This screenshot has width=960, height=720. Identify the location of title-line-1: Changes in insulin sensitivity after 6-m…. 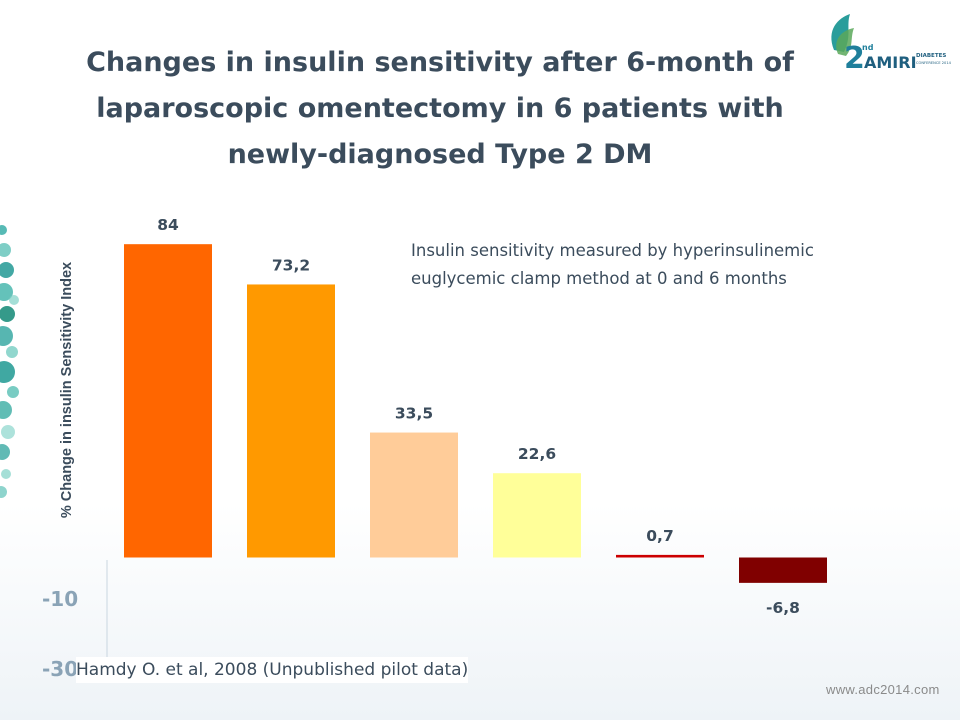
(440, 62).